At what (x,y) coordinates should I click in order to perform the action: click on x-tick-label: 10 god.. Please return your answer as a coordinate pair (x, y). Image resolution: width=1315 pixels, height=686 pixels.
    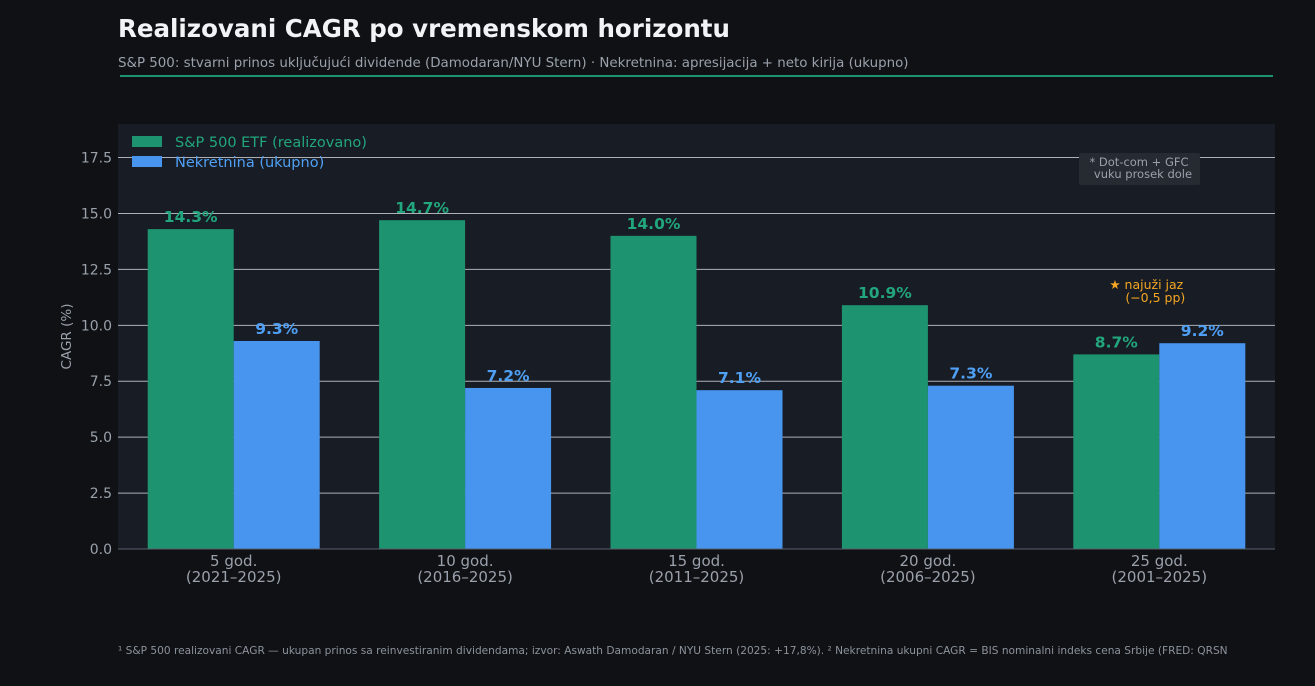
    Looking at the image, I should click on (465, 561).